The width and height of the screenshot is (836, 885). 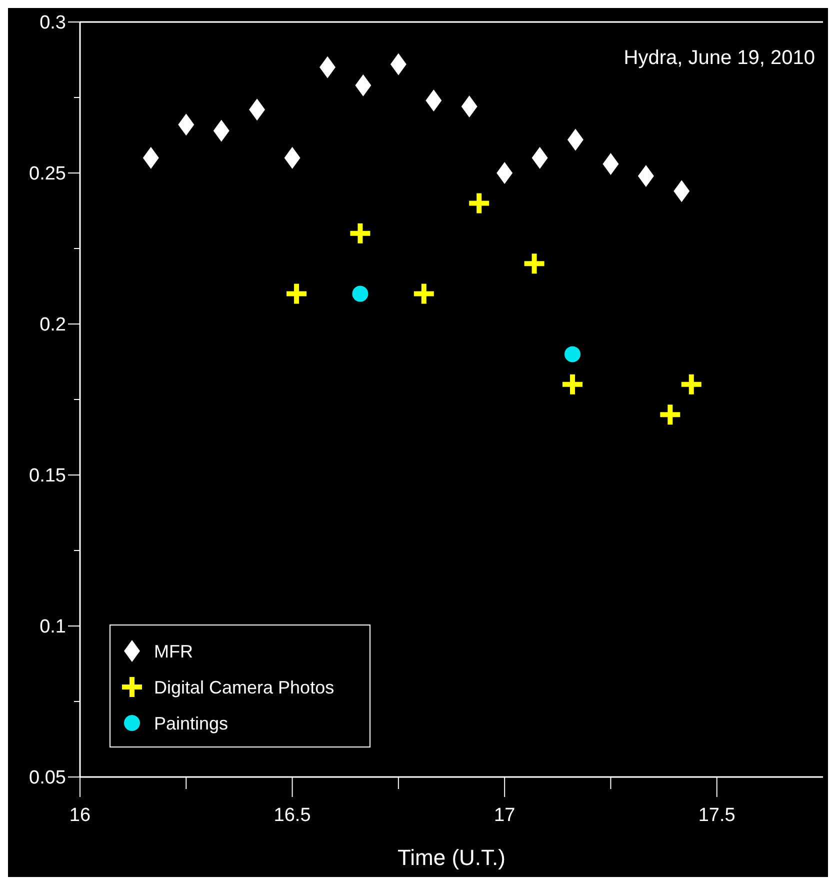 What do you see at coordinates (53, 627) in the screenshot?
I see `y-tick-label: 0.1` at bounding box center [53, 627].